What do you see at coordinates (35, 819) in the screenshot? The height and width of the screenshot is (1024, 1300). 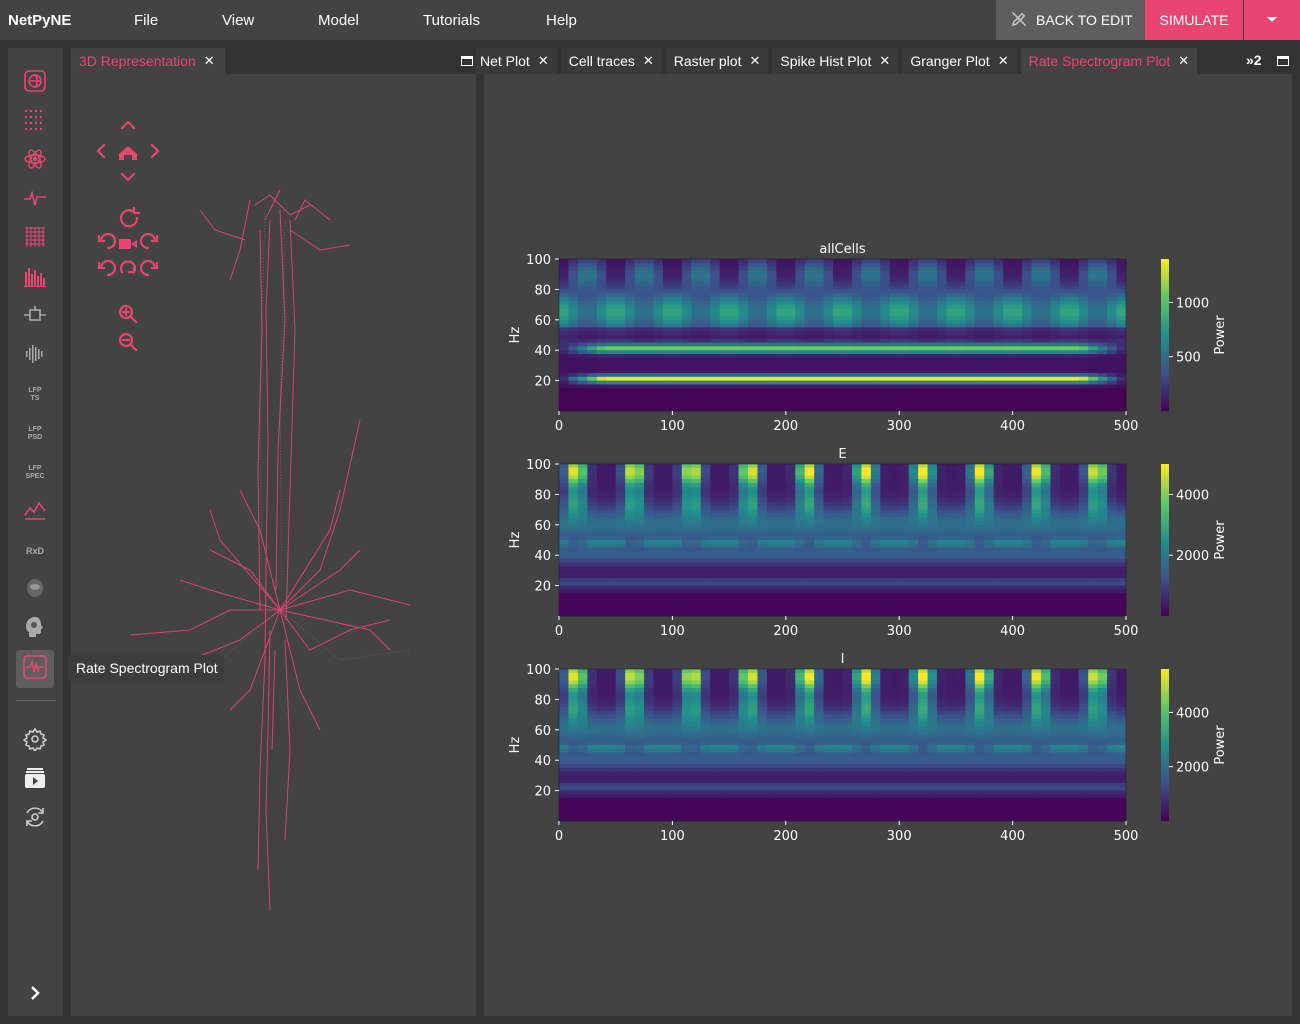 I see `sidebar-item-sync` at bounding box center [35, 819].